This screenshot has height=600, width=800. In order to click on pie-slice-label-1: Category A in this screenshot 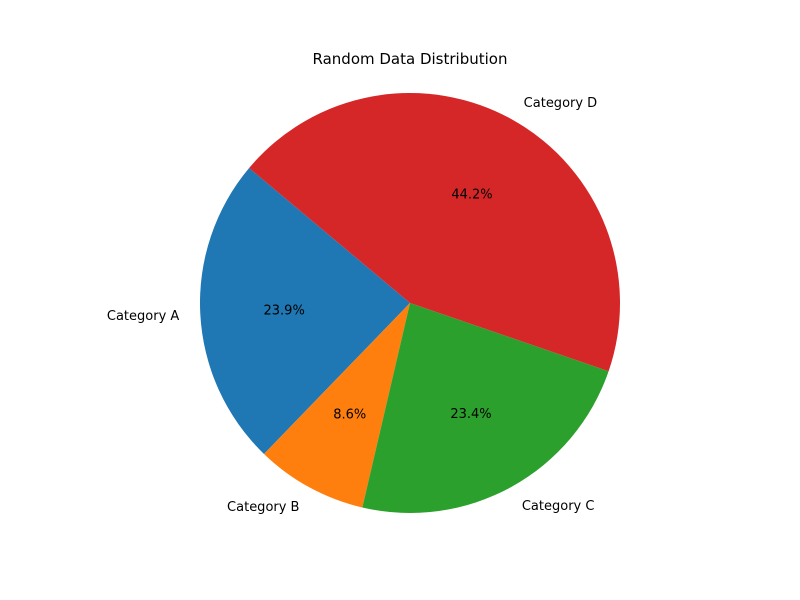, I will do `click(143, 316)`.